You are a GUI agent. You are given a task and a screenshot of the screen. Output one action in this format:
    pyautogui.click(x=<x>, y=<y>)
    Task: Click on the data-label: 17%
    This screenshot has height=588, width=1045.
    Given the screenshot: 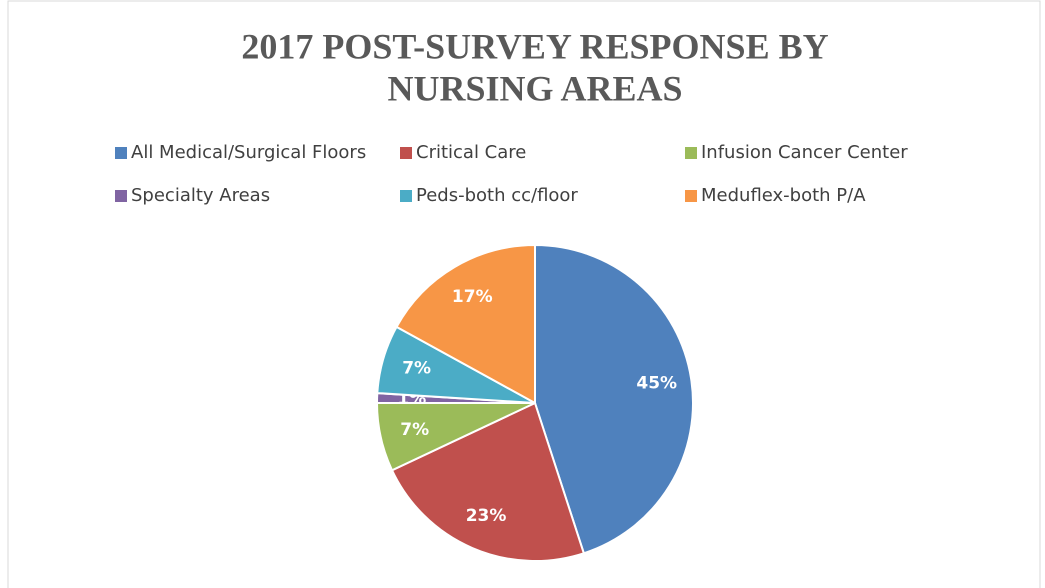 What is the action you would take?
    pyautogui.click(x=472, y=297)
    